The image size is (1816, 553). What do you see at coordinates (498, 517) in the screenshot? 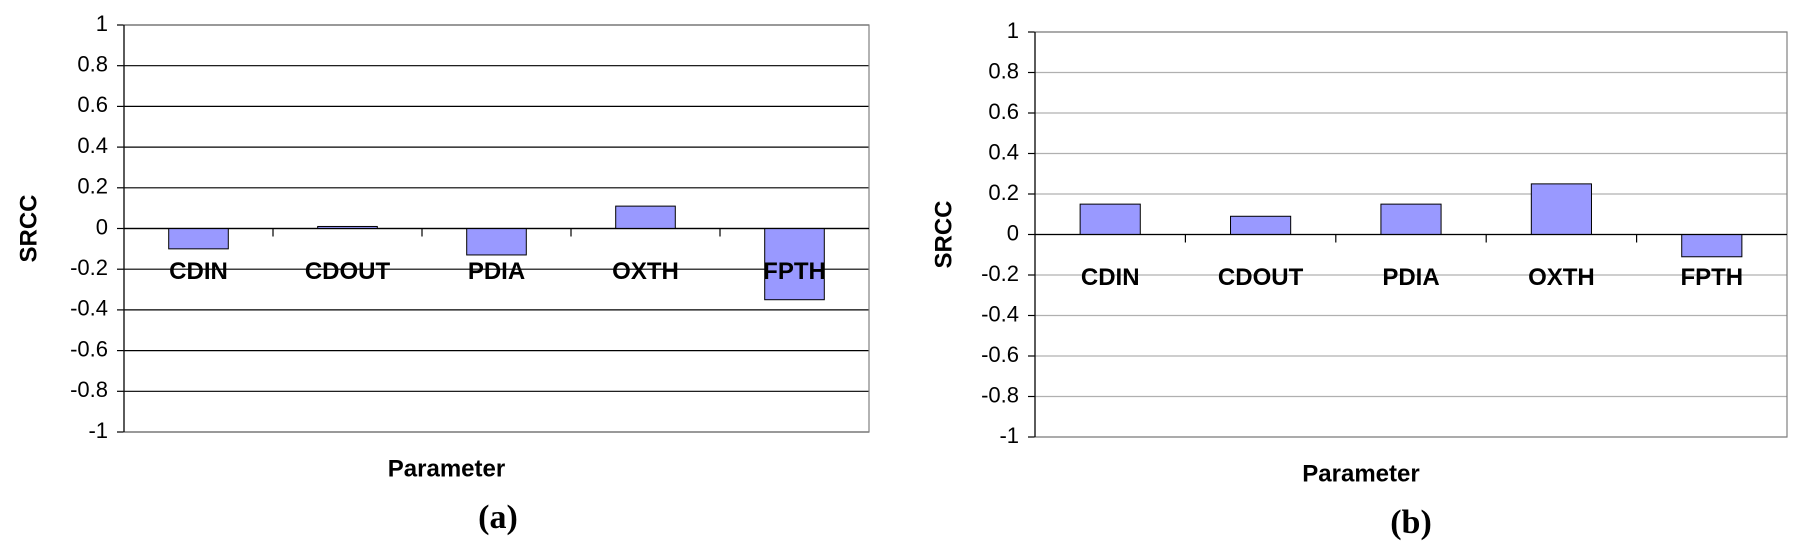
I see `caption: (a)` at bounding box center [498, 517].